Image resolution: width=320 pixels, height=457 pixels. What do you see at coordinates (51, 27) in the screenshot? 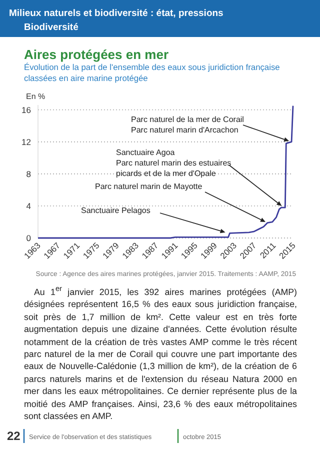
I see `text: Biodiversité` at bounding box center [51, 27].